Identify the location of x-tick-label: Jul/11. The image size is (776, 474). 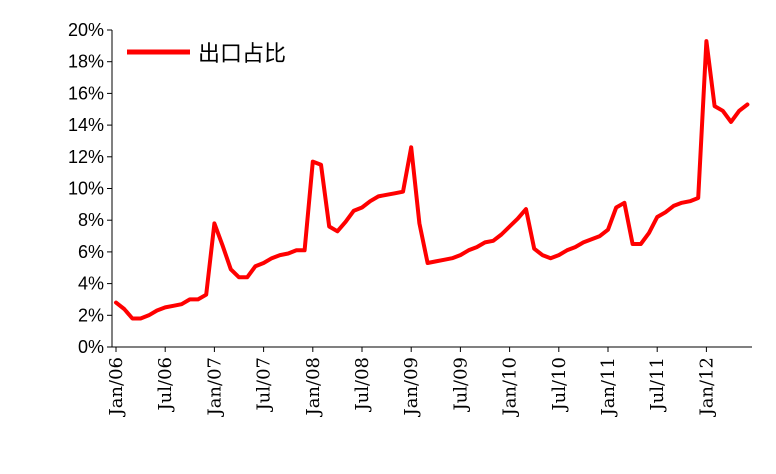
(657, 385).